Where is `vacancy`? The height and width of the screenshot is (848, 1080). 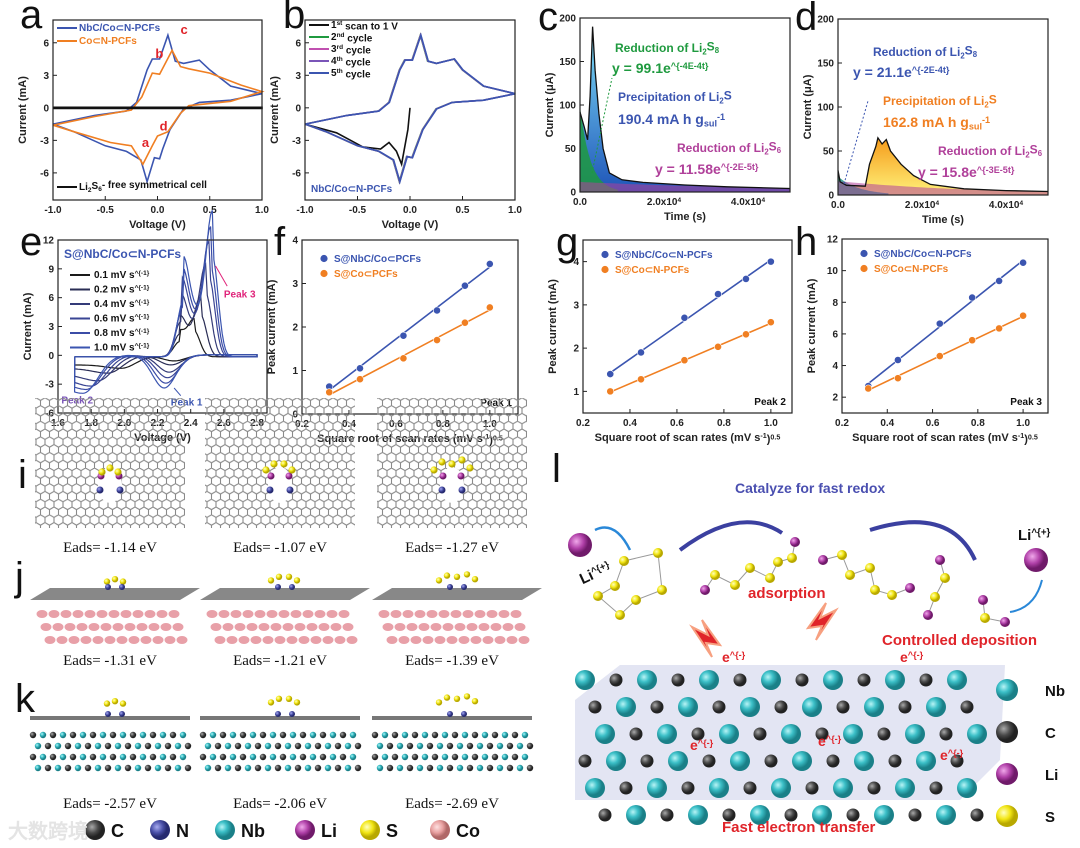
vacancy is located at coordinates (452, 485).